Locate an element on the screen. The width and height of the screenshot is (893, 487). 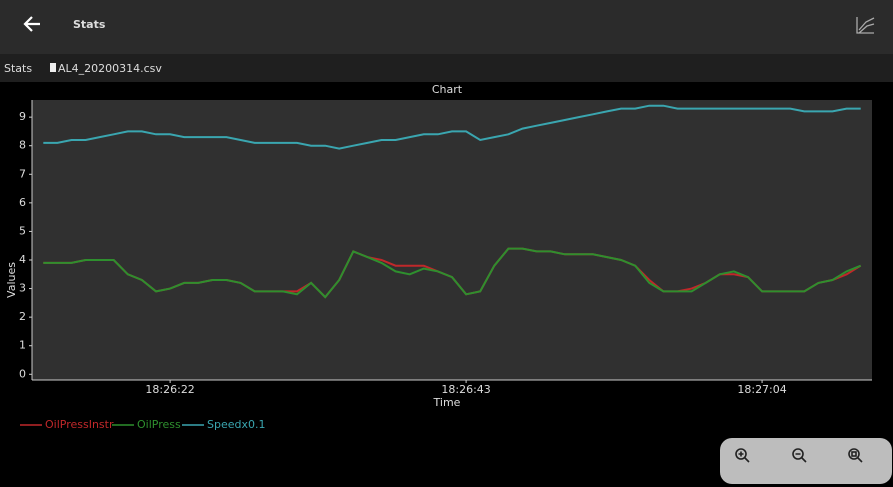
legend-label: OilPress is located at coordinates (159, 424).